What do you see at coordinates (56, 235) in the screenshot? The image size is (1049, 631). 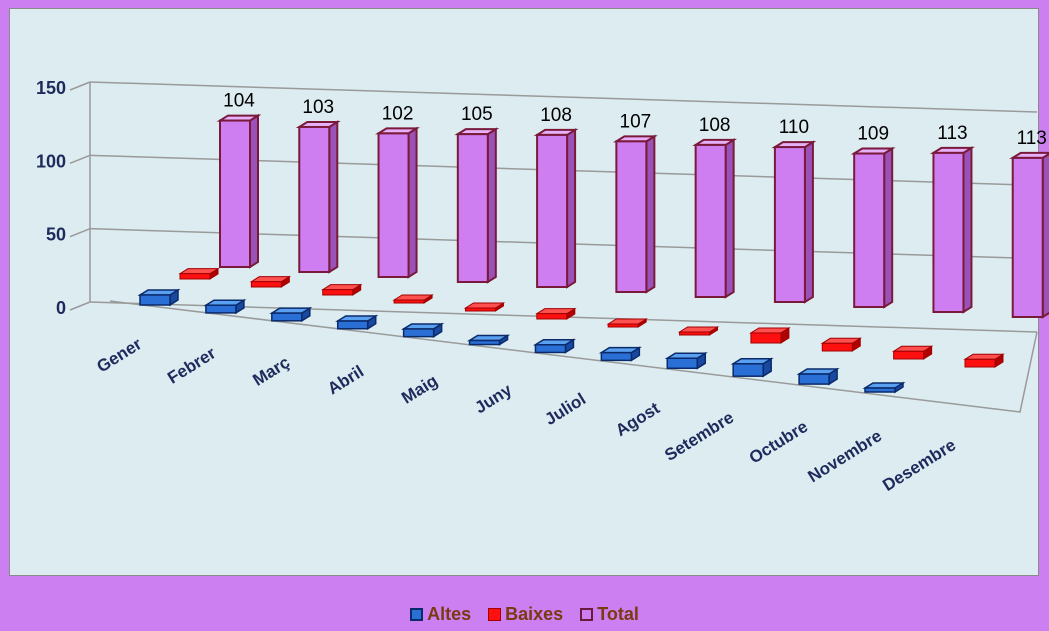 I see `y-tick-label: 50` at bounding box center [56, 235].